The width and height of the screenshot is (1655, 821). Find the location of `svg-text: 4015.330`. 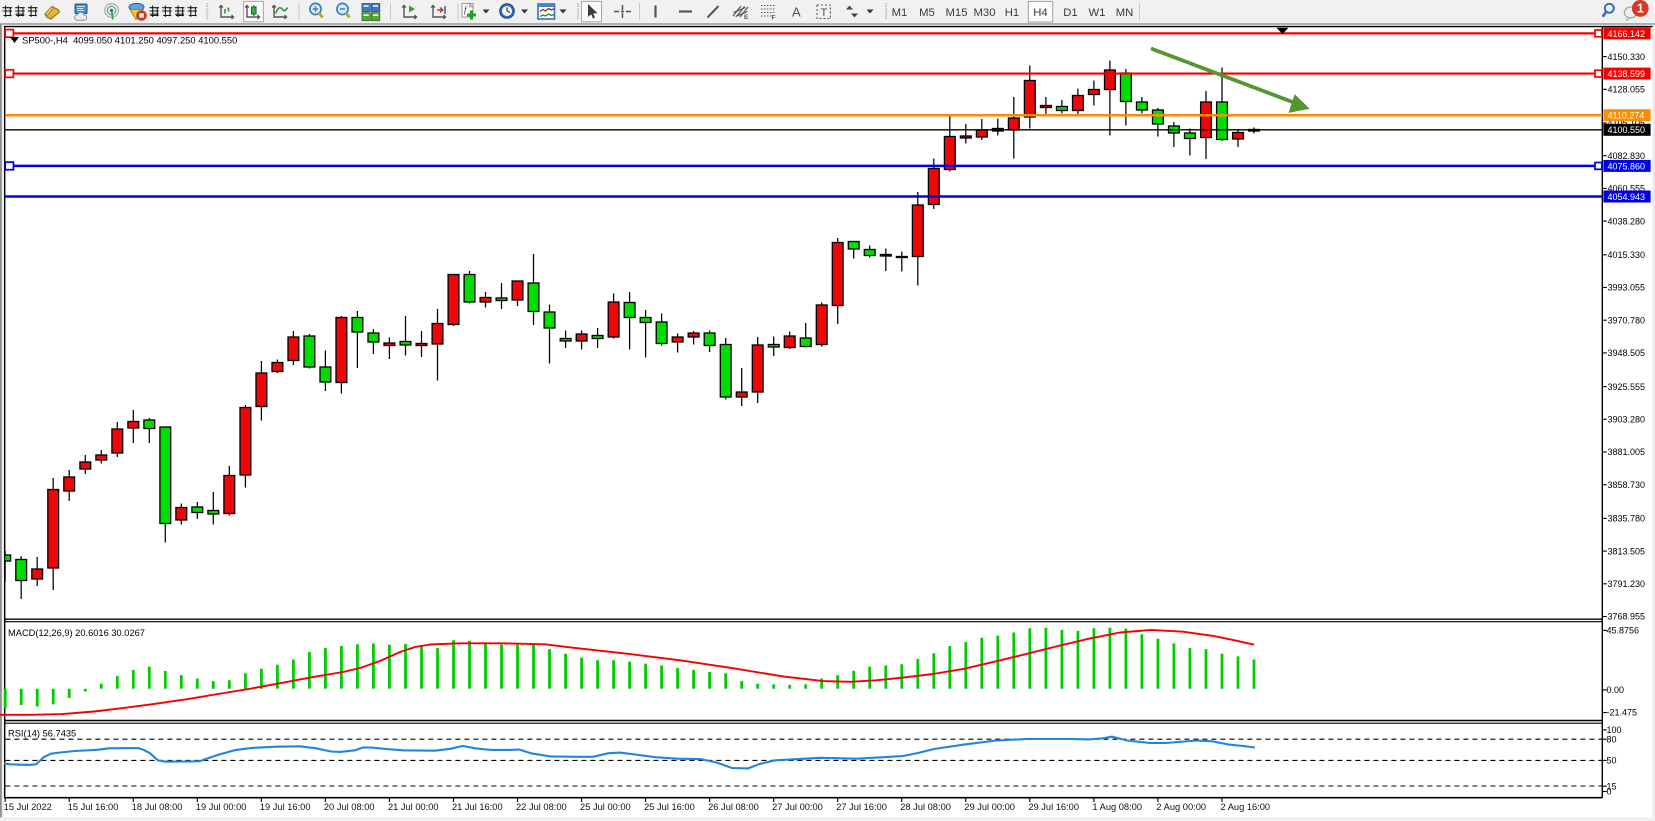

svg-text: 4015.330 is located at coordinates (1627, 255).